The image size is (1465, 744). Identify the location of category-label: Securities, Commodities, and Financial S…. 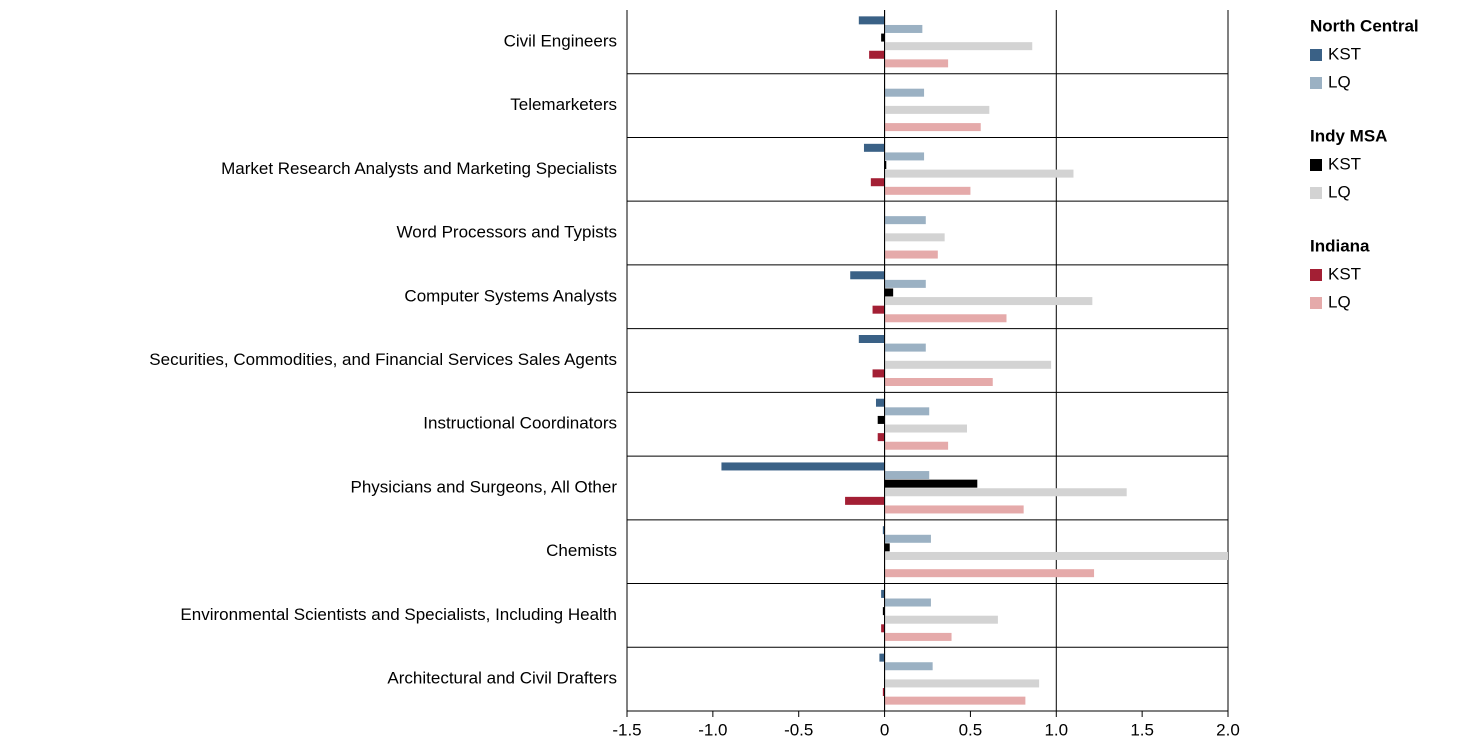
(383, 359).